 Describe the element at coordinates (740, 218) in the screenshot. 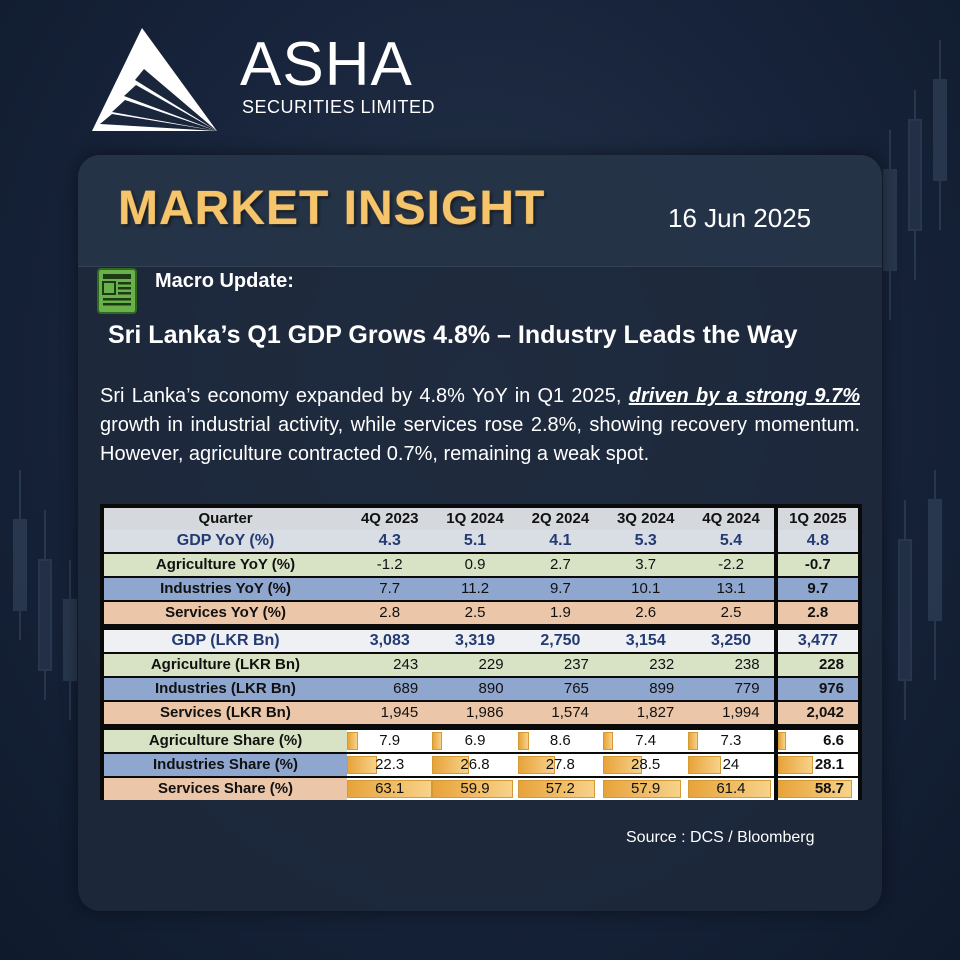

I see `date-label: 16 Jun 2025` at that location.